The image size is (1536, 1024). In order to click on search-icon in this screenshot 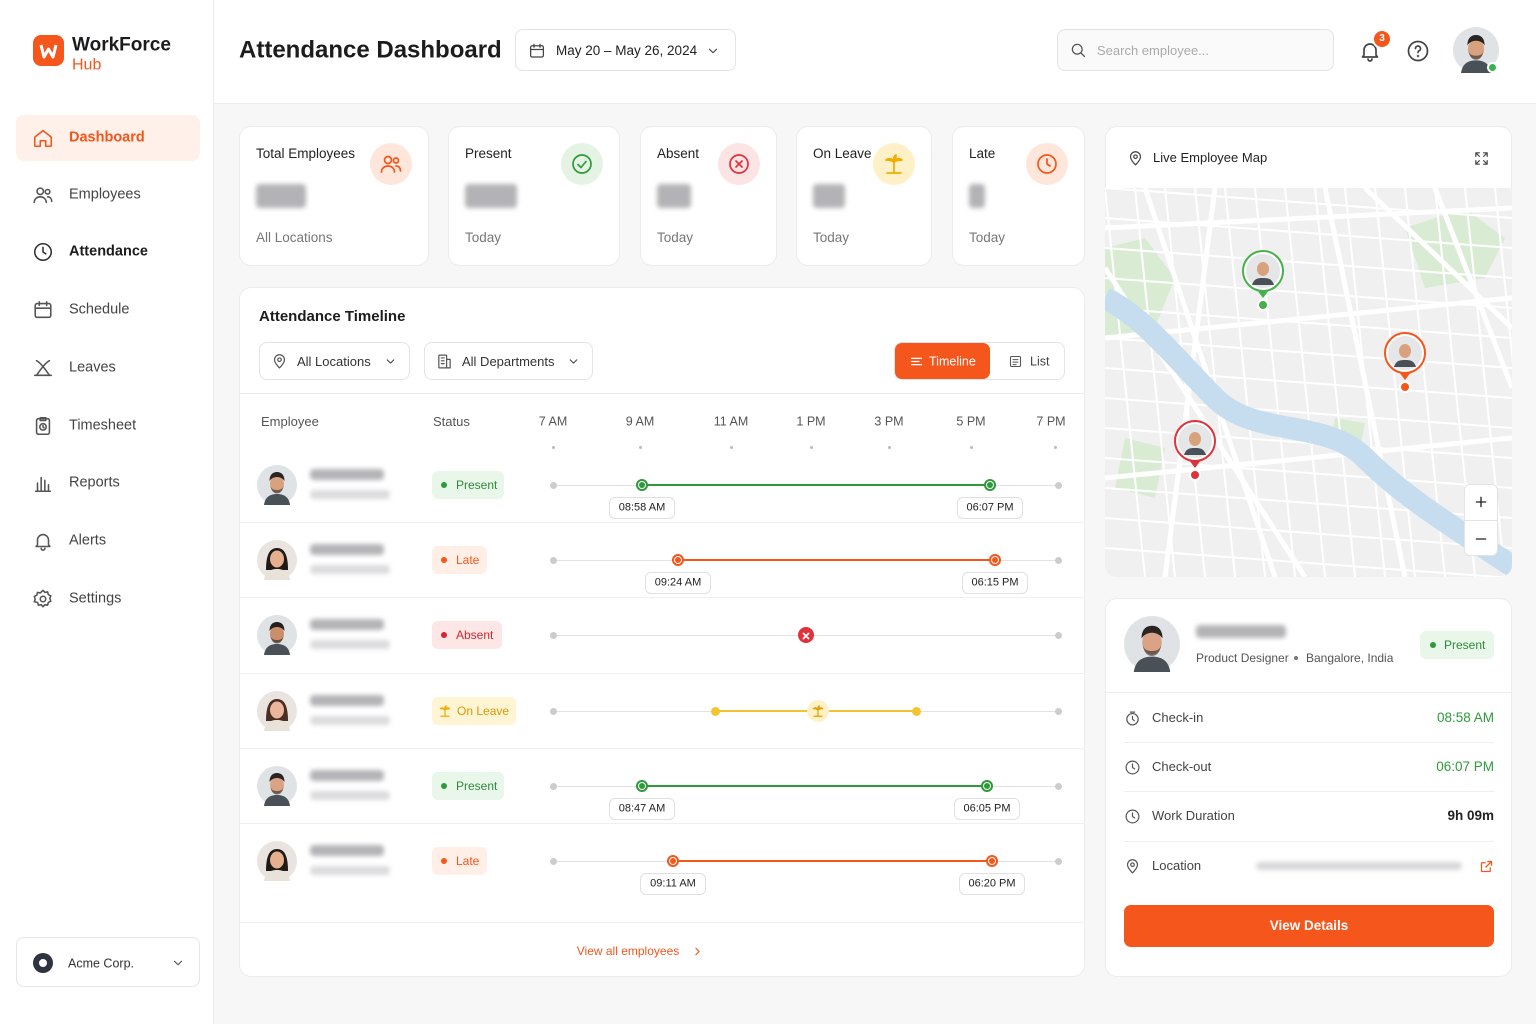, I will do `click(1078, 50)`.